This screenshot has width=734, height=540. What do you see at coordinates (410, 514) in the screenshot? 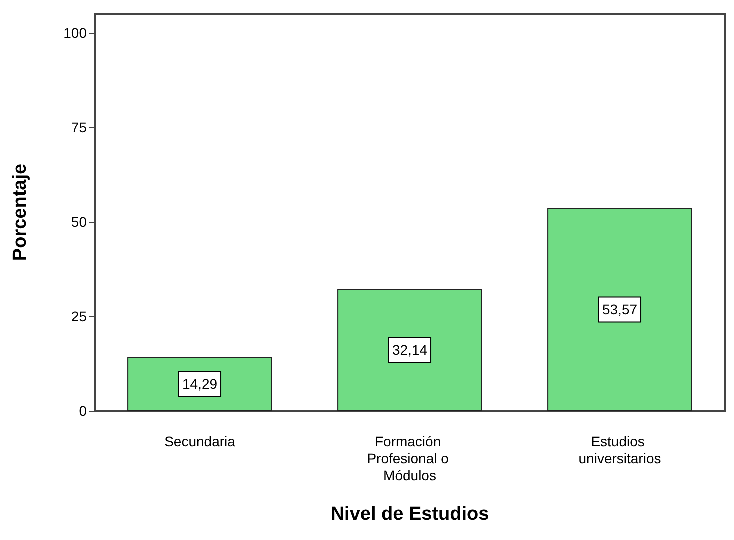
I see `x-axis-title: Nivel de Estudios` at bounding box center [410, 514].